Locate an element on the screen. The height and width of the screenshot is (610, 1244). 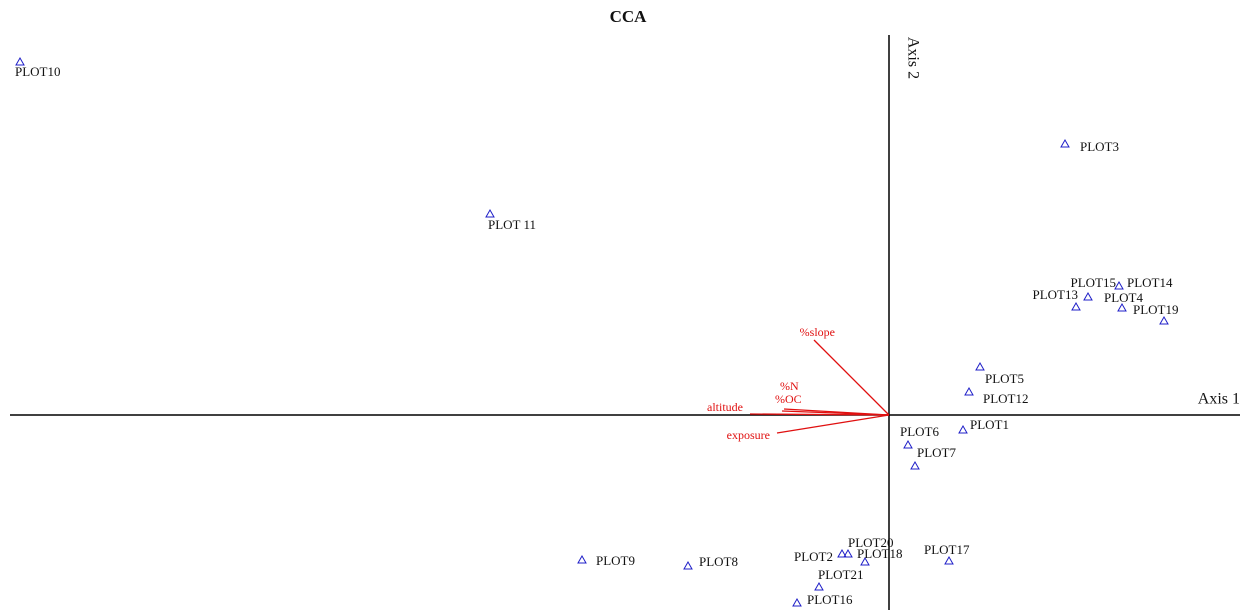
site-label: PLOT15 is located at coordinates (1094, 282).